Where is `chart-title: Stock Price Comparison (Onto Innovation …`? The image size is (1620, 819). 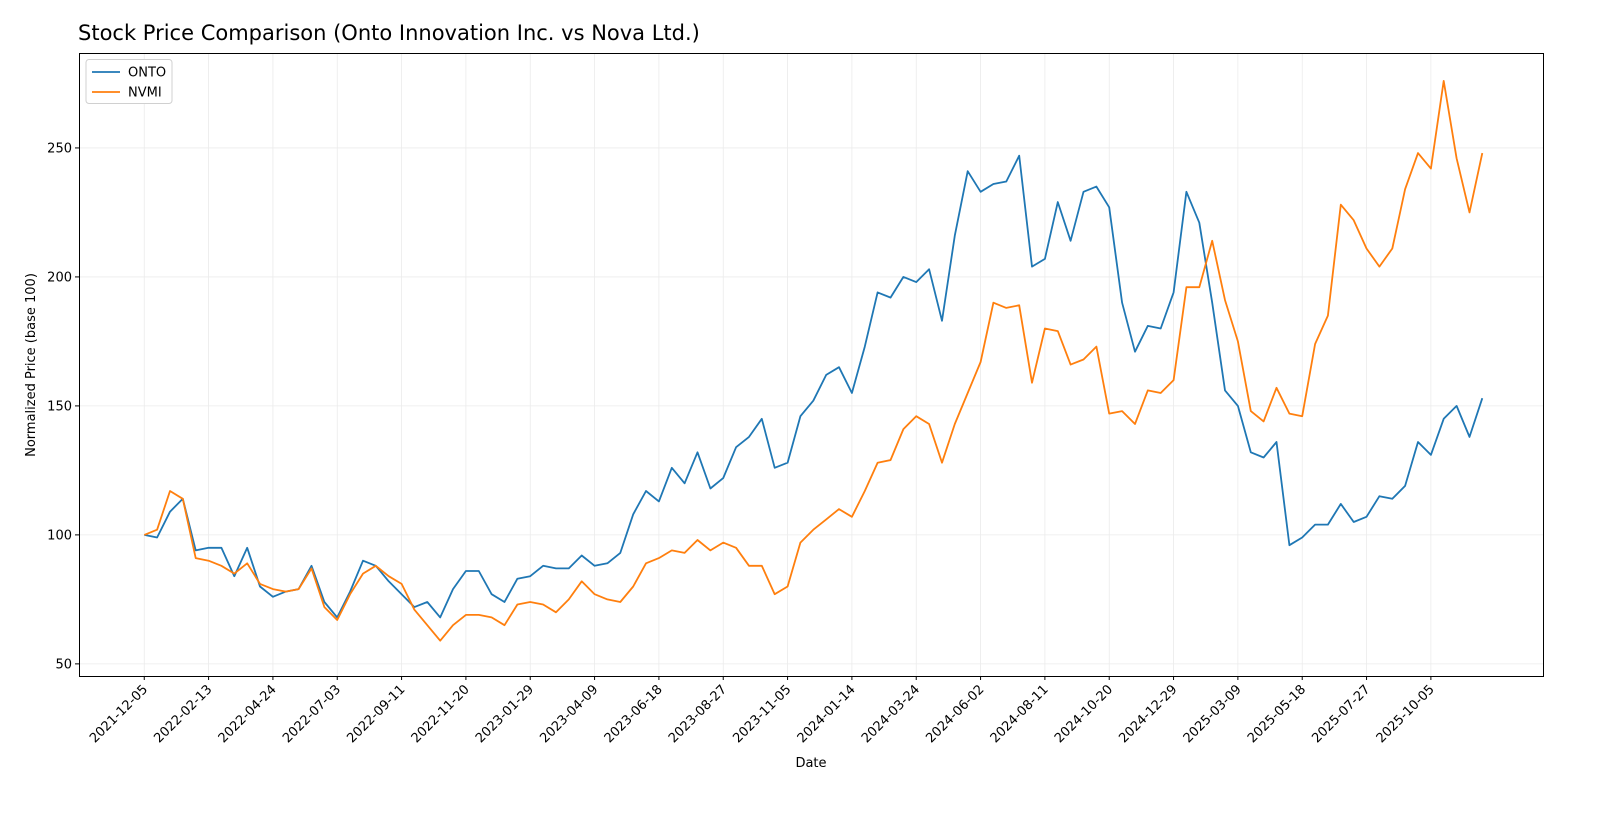 chart-title: Stock Price Comparison (Onto Innovation … is located at coordinates (389, 33).